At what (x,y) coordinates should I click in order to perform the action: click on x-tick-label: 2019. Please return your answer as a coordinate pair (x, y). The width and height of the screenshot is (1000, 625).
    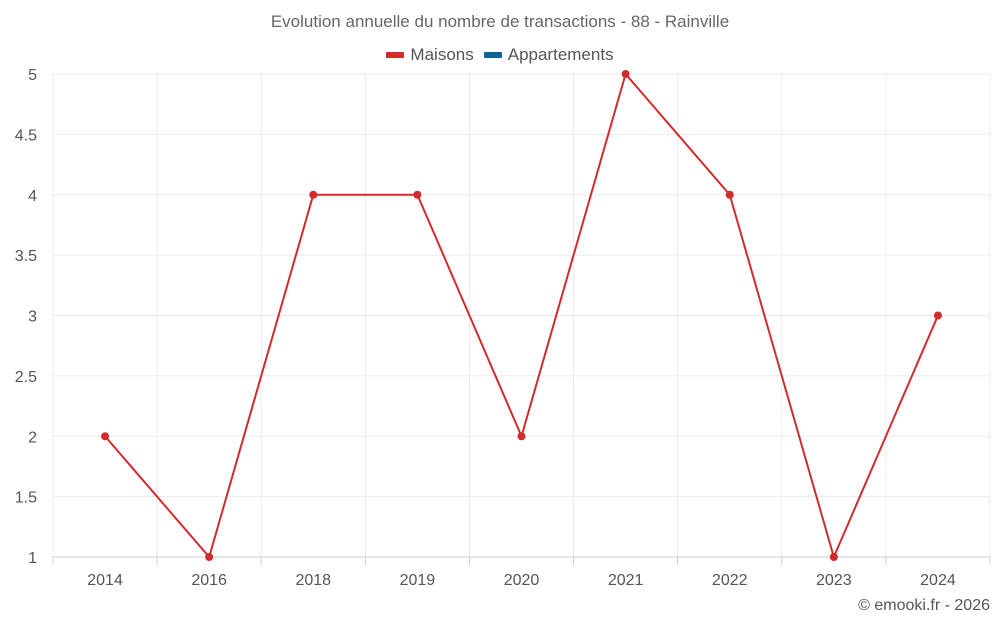
    Looking at the image, I should click on (418, 580).